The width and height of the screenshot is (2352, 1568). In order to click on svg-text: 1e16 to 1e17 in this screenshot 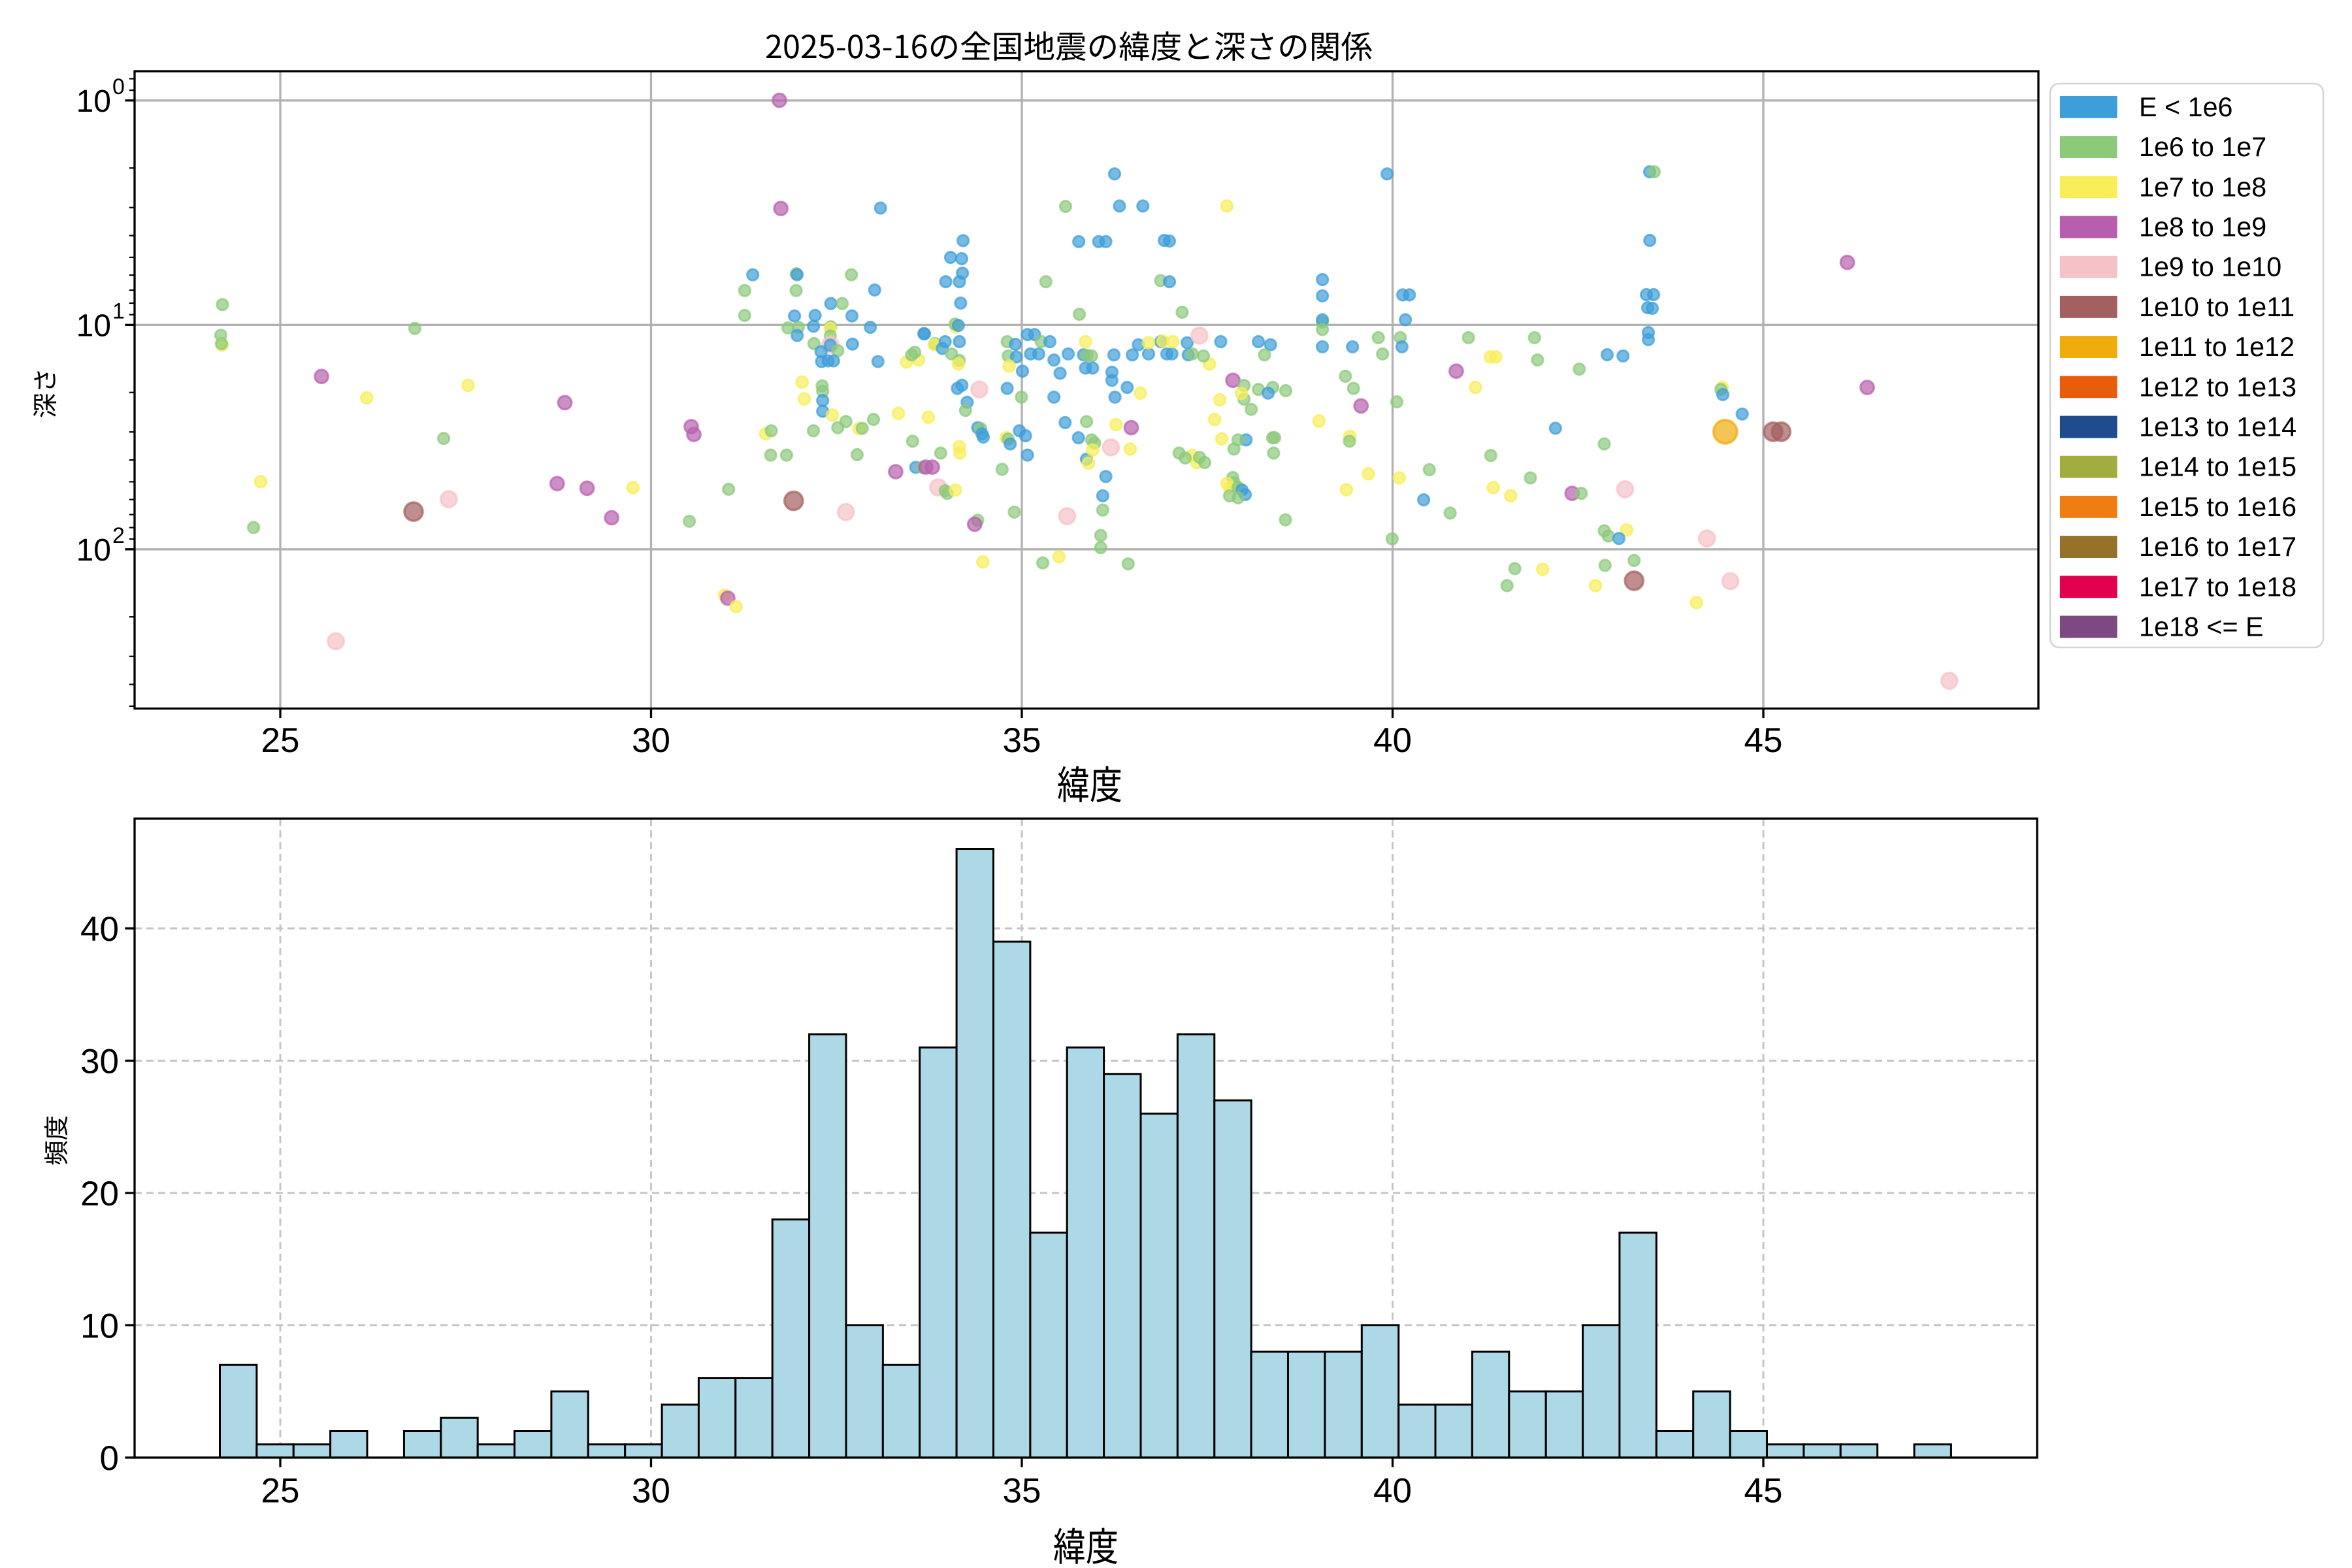, I will do `click(2217, 547)`.